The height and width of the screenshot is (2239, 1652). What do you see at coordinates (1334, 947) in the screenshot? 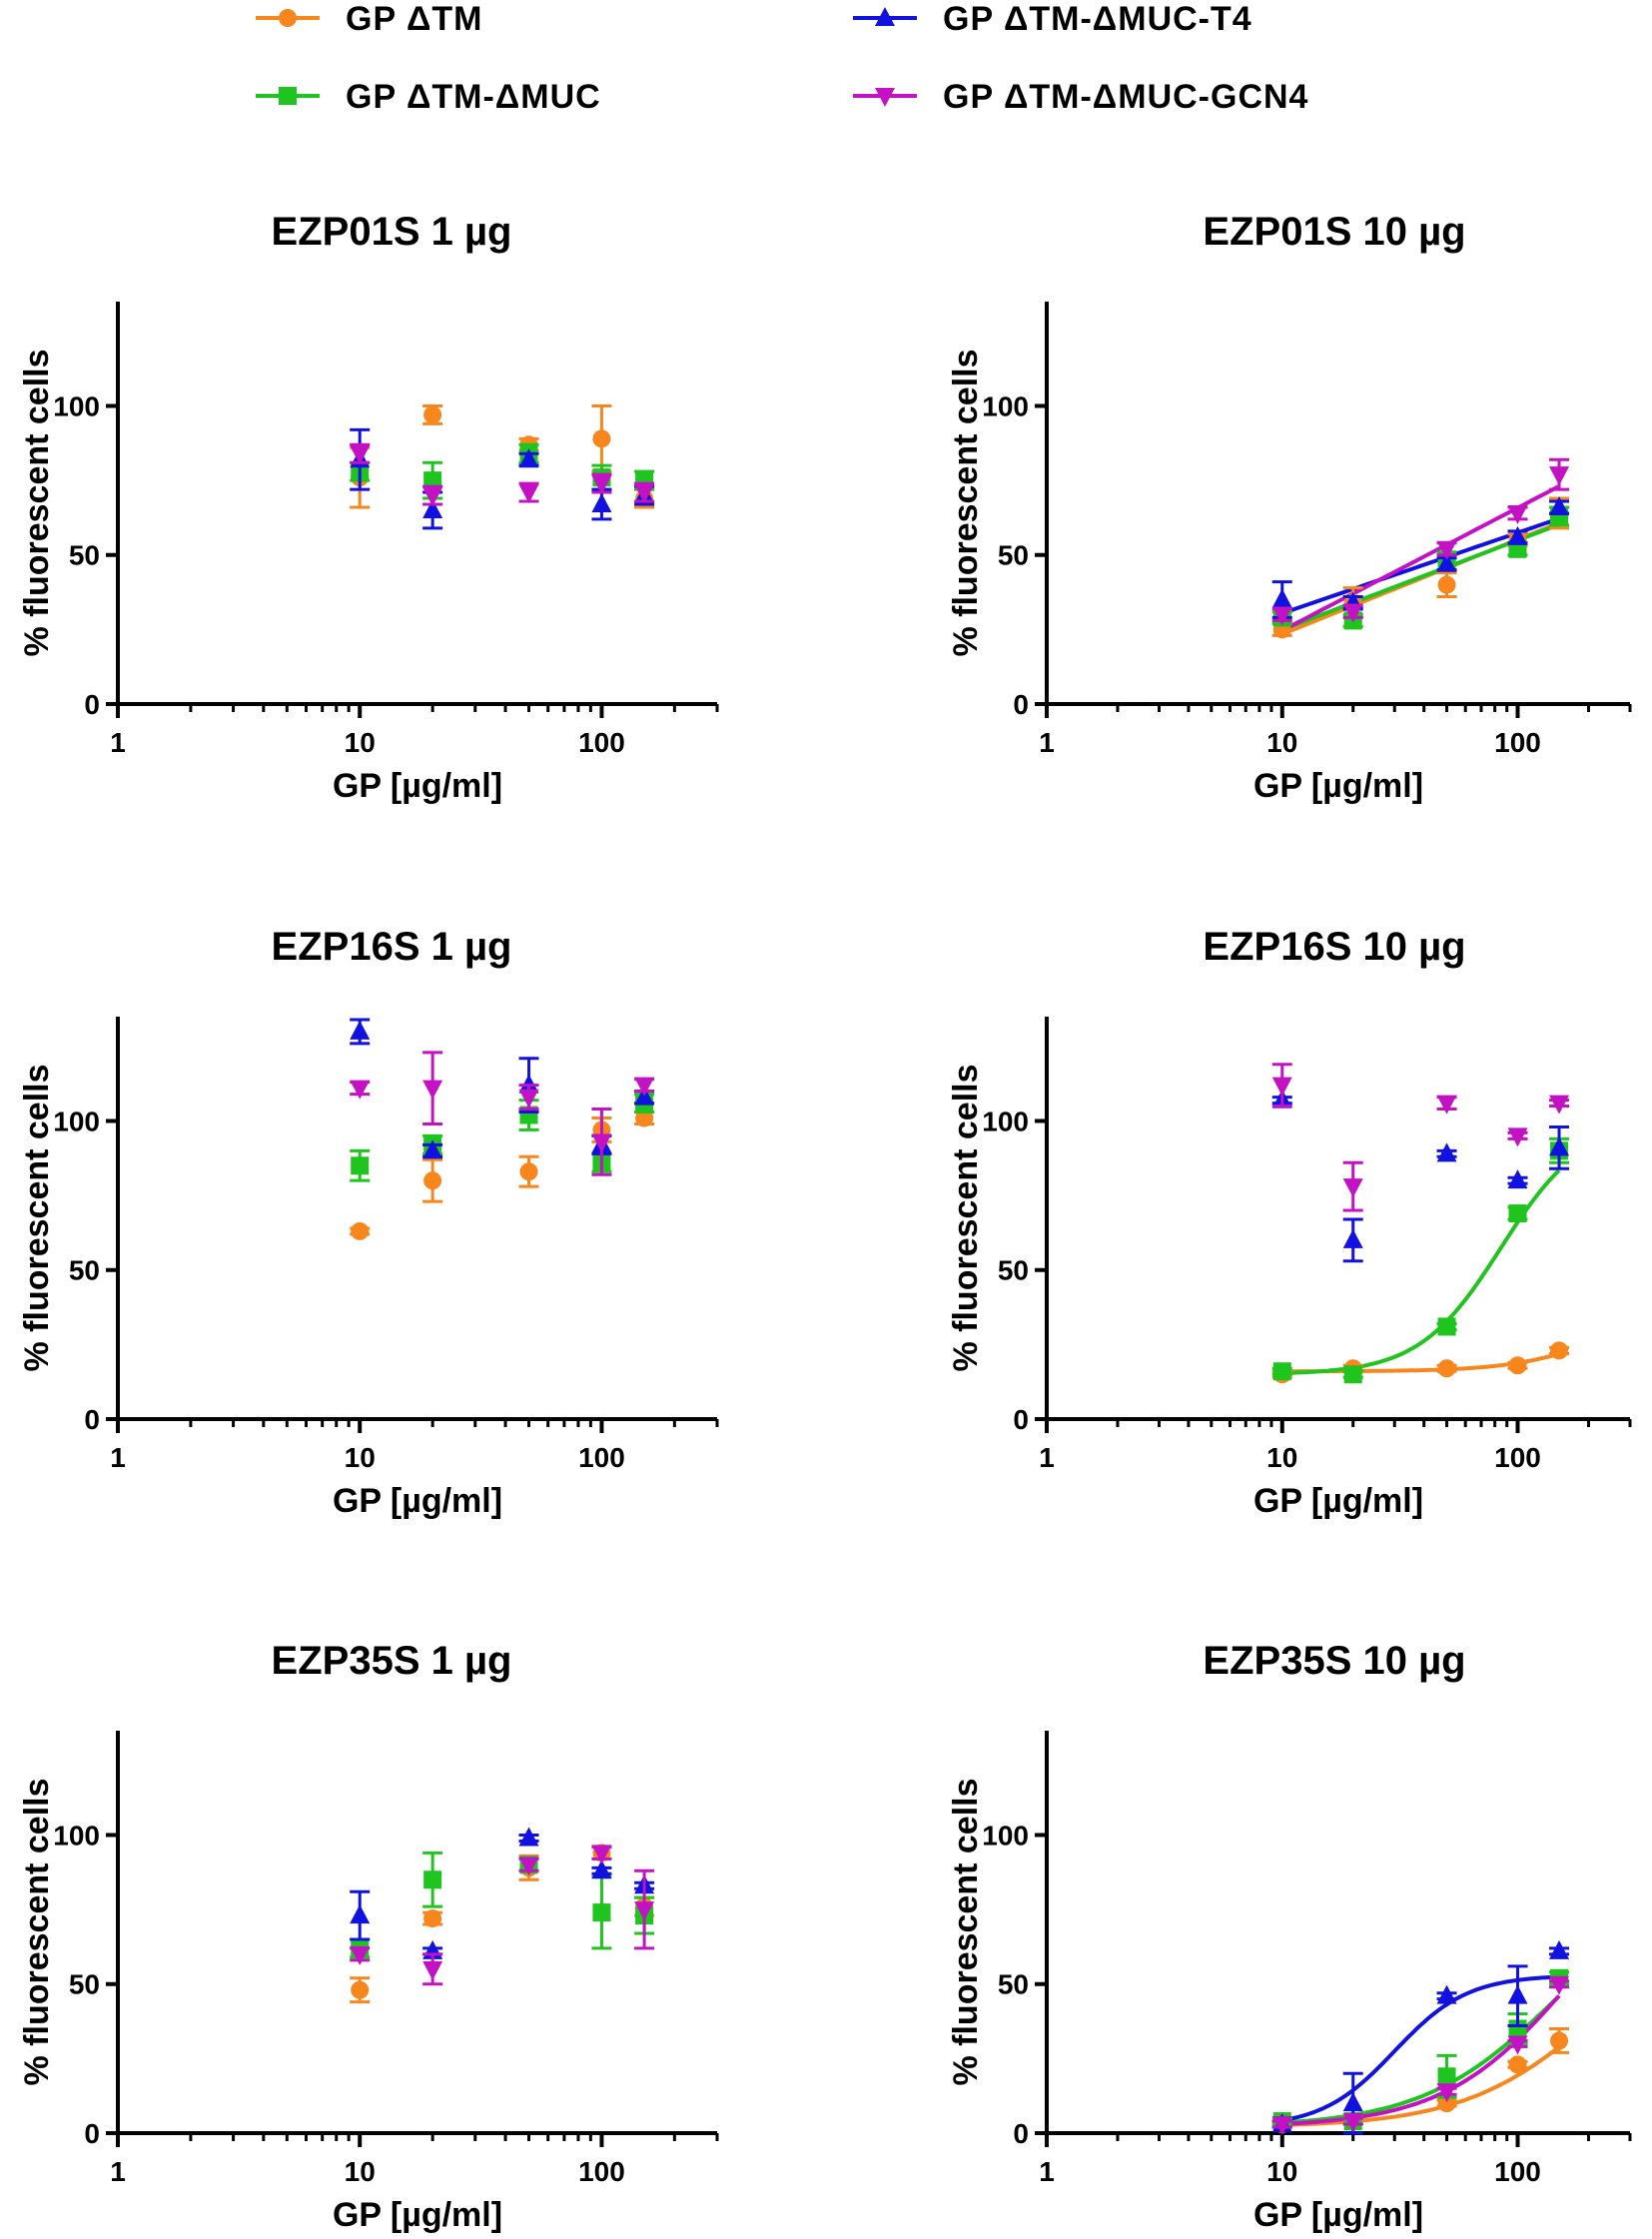
I see `chart-title: EZP16S 10 µg` at bounding box center [1334, 947].